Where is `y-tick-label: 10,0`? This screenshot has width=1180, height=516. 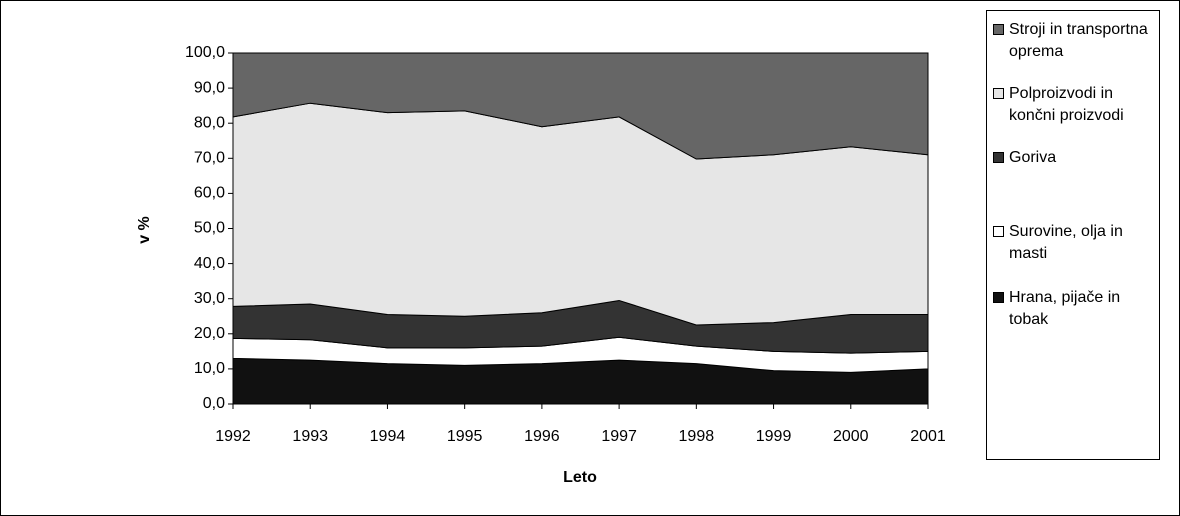 y-tick-label: 10,0 is located at coordinates (209, 368).